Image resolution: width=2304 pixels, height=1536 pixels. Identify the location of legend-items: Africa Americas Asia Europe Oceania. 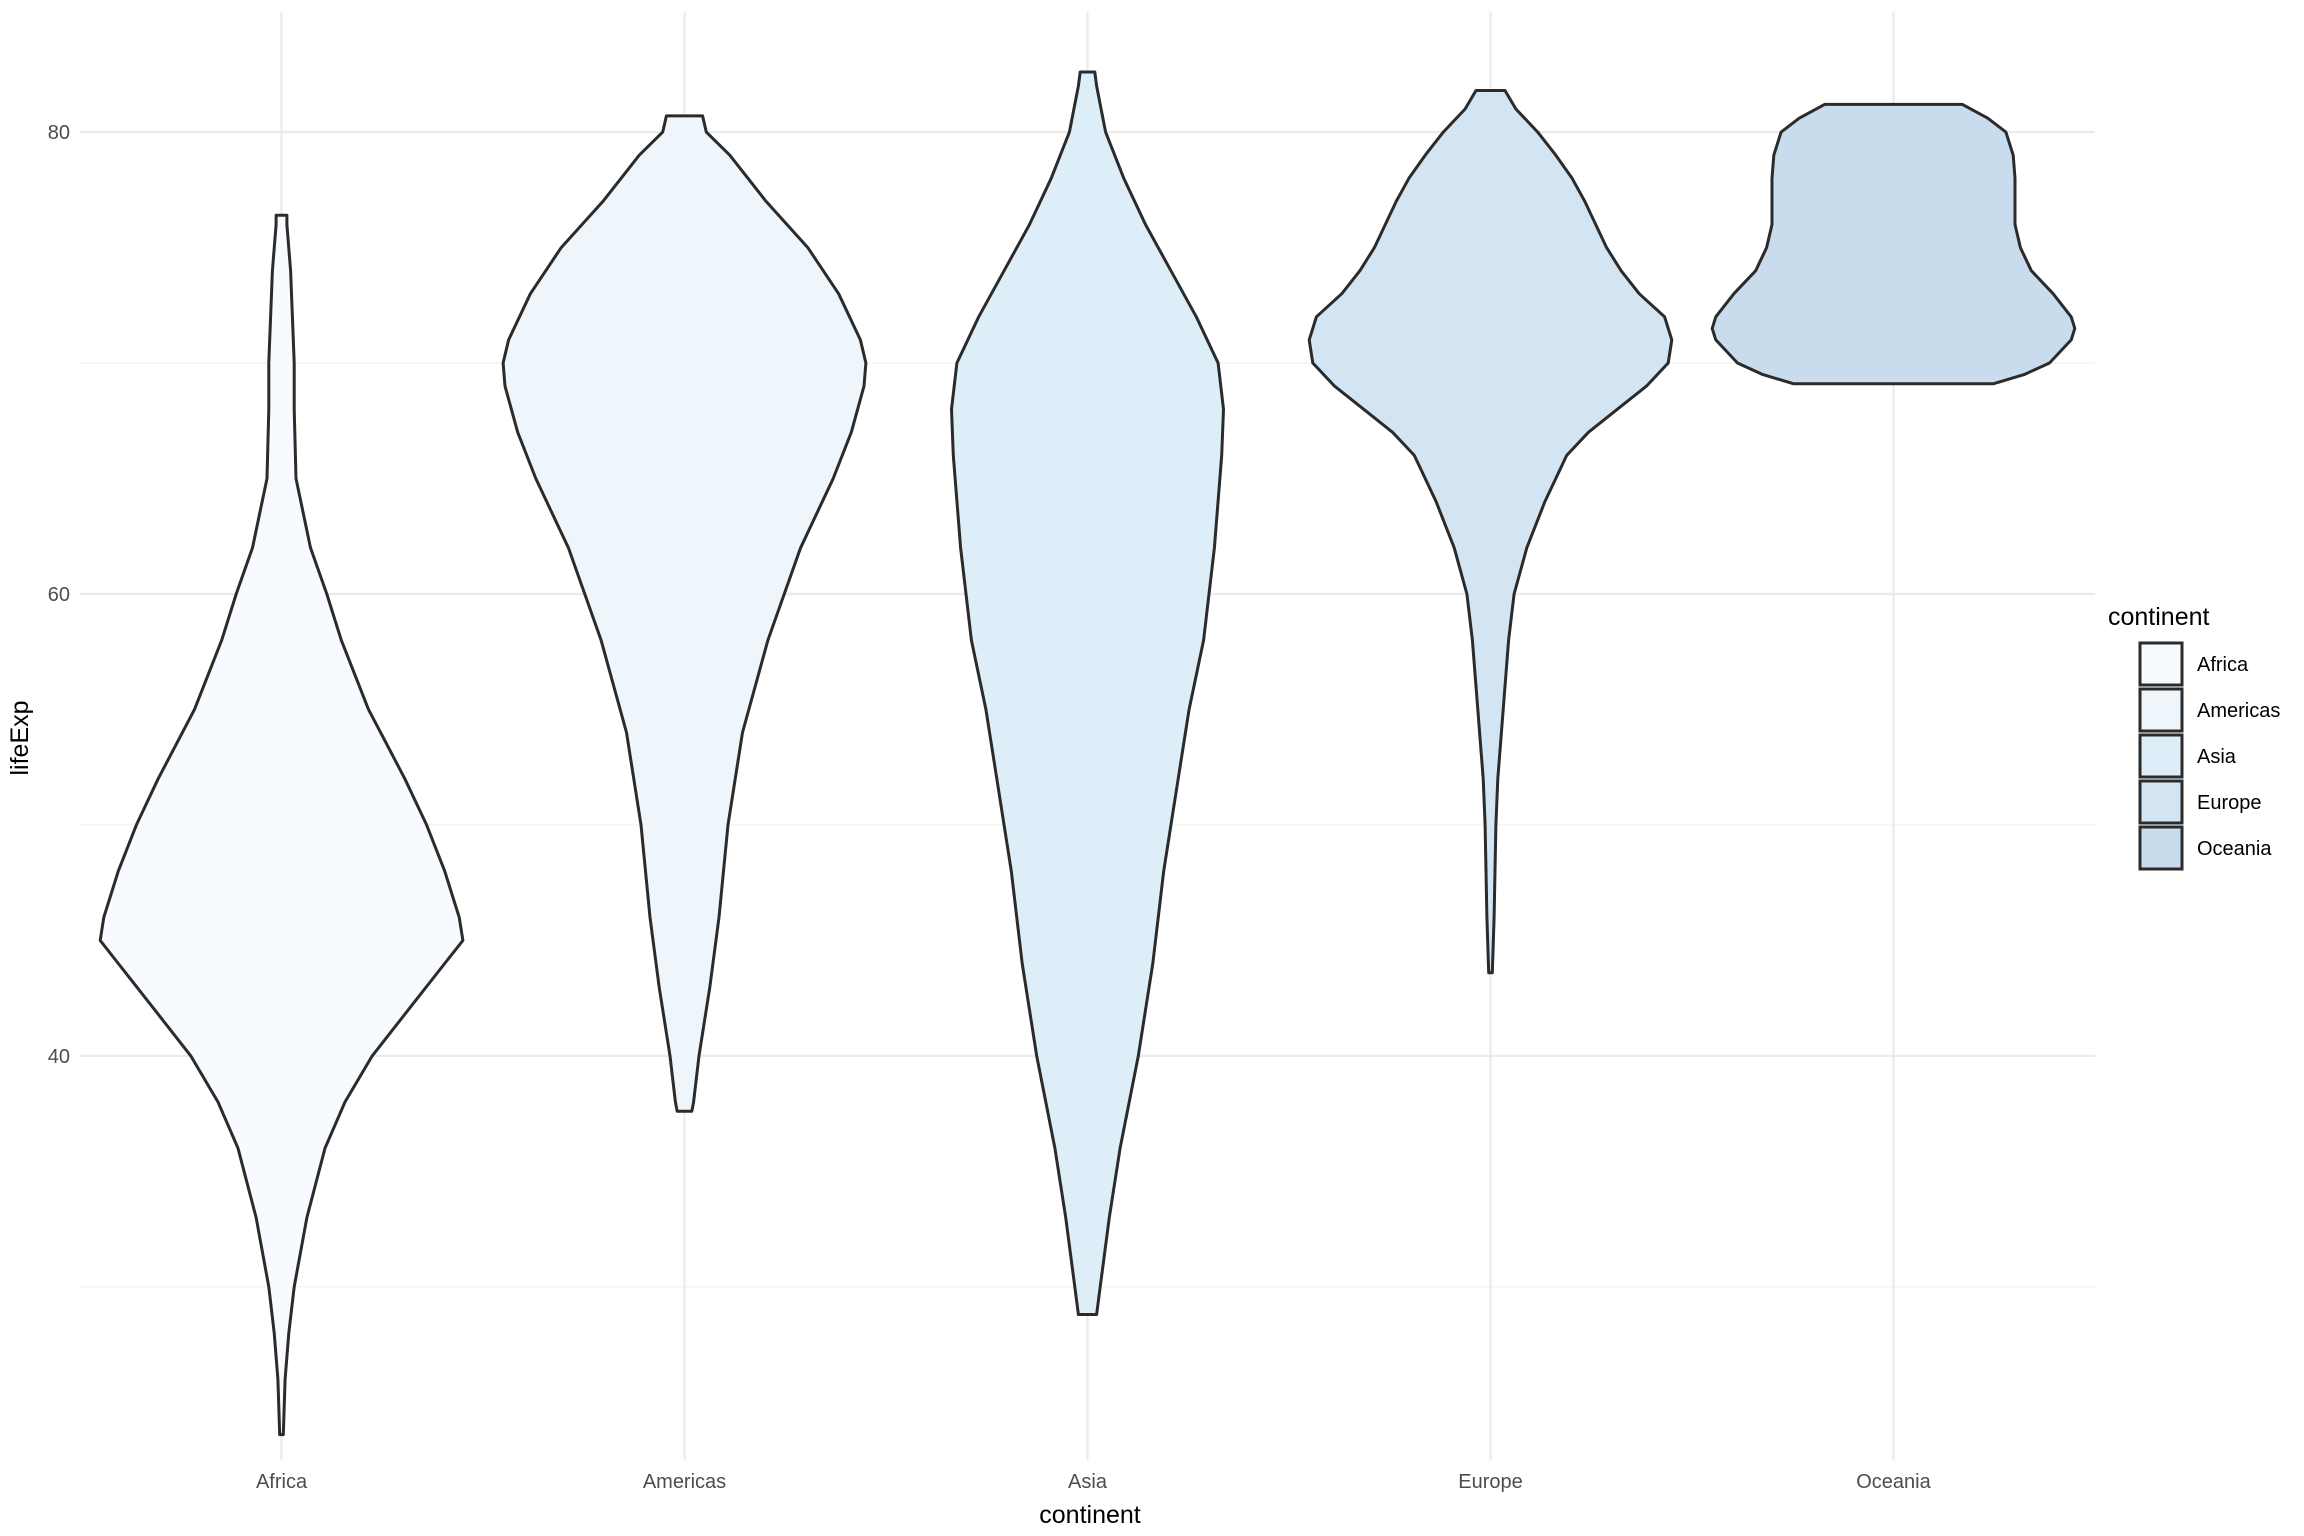
(2209, 756).